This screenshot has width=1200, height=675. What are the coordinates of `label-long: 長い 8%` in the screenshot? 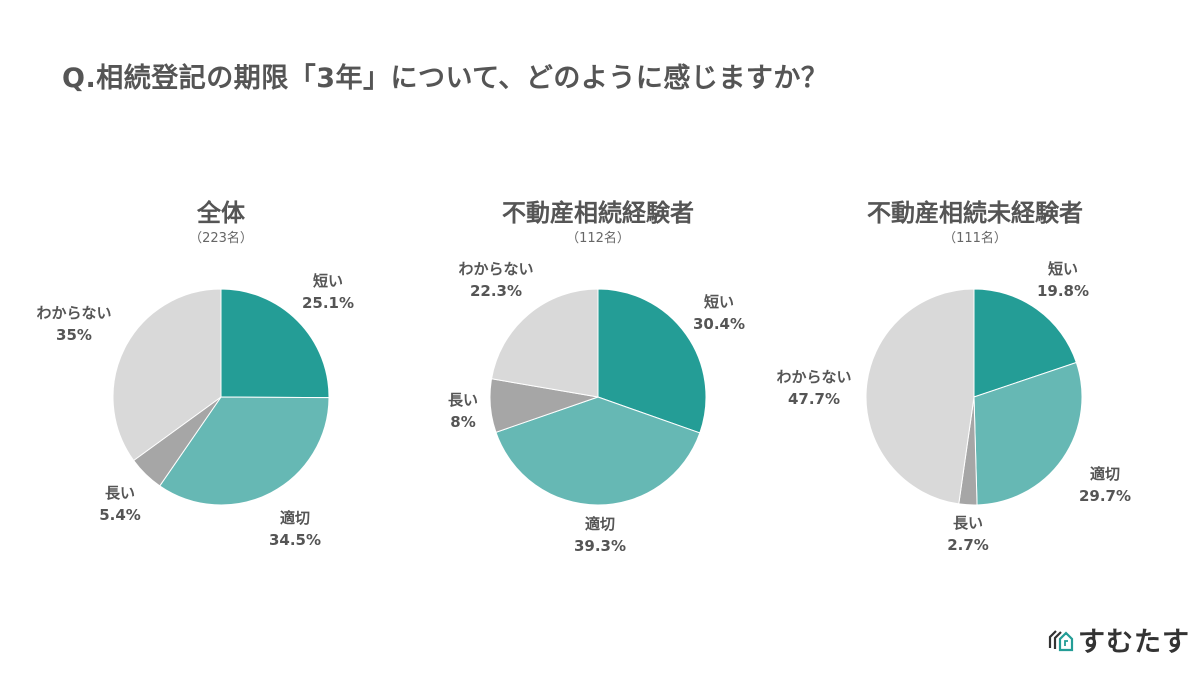 It's located at (463, 411).